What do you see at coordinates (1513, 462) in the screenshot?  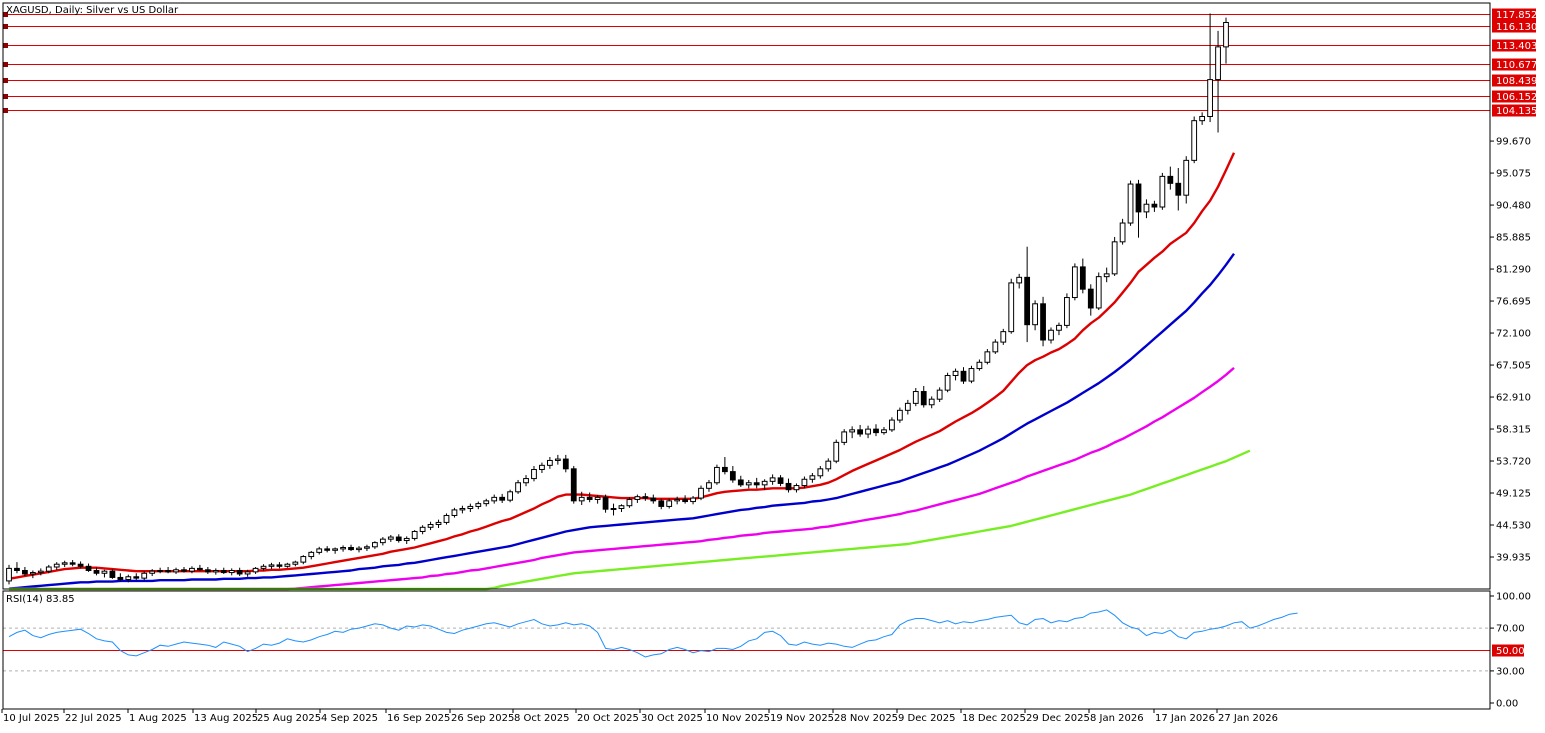 I see `y-tick-label: 53.720` at bounding box center [1513, 462].